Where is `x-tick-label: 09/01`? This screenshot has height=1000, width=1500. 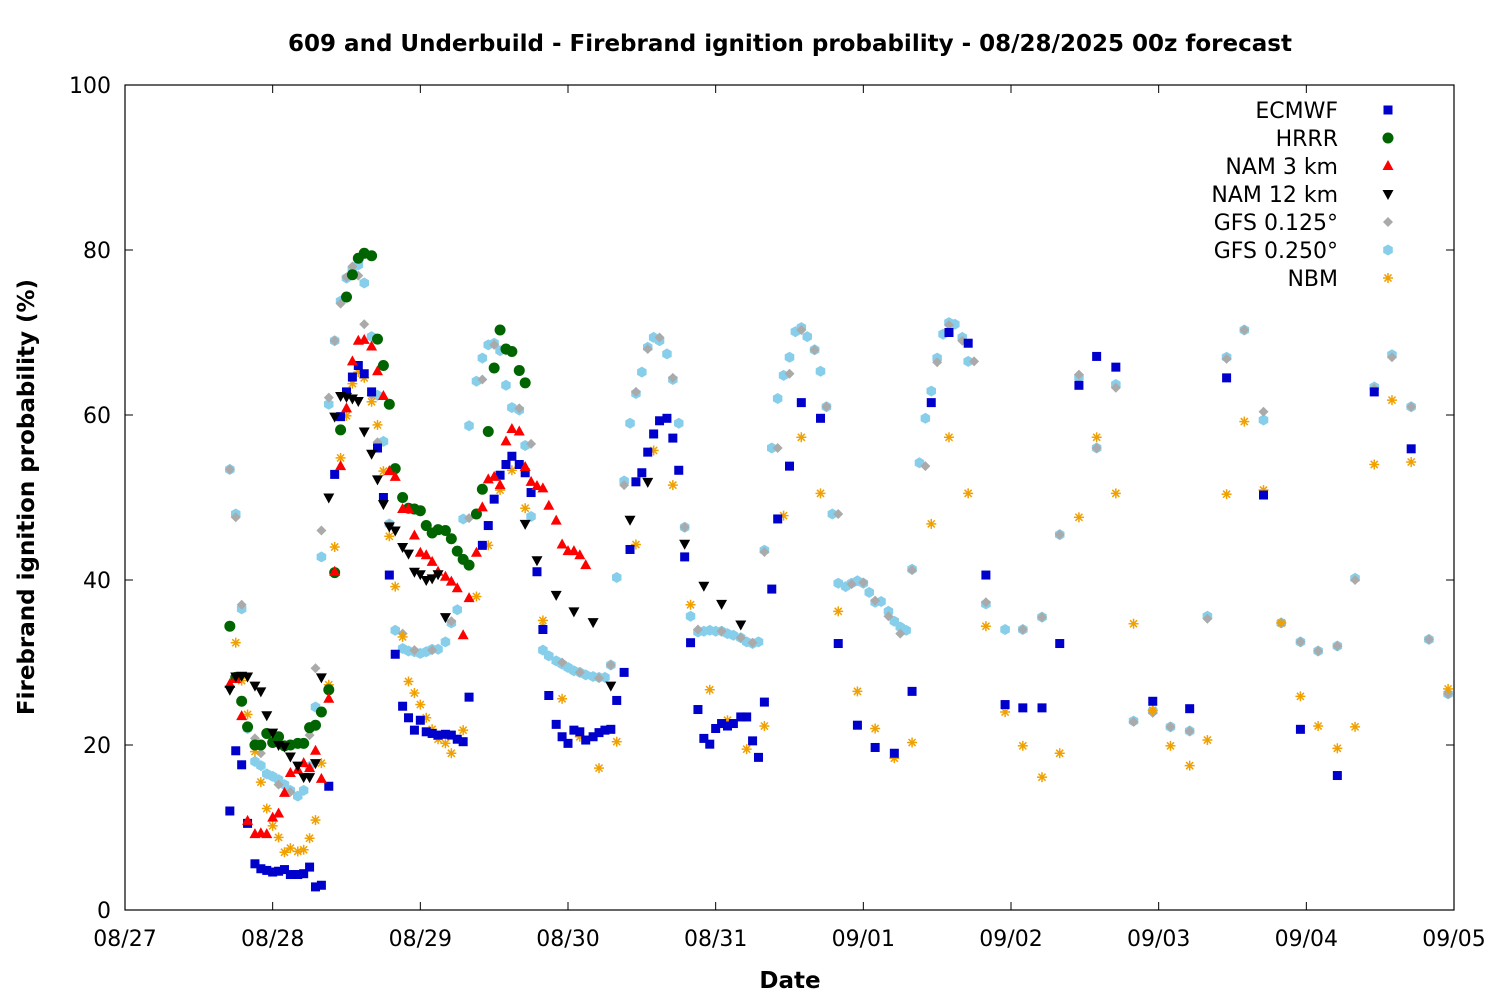 x-tick-label: 09/01 is located at coordinates (863, 939).